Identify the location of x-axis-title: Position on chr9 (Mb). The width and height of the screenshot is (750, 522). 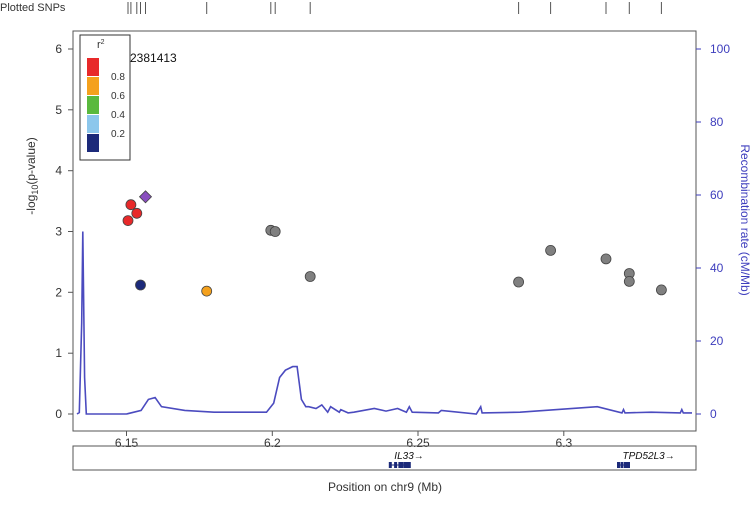
(385, 487).